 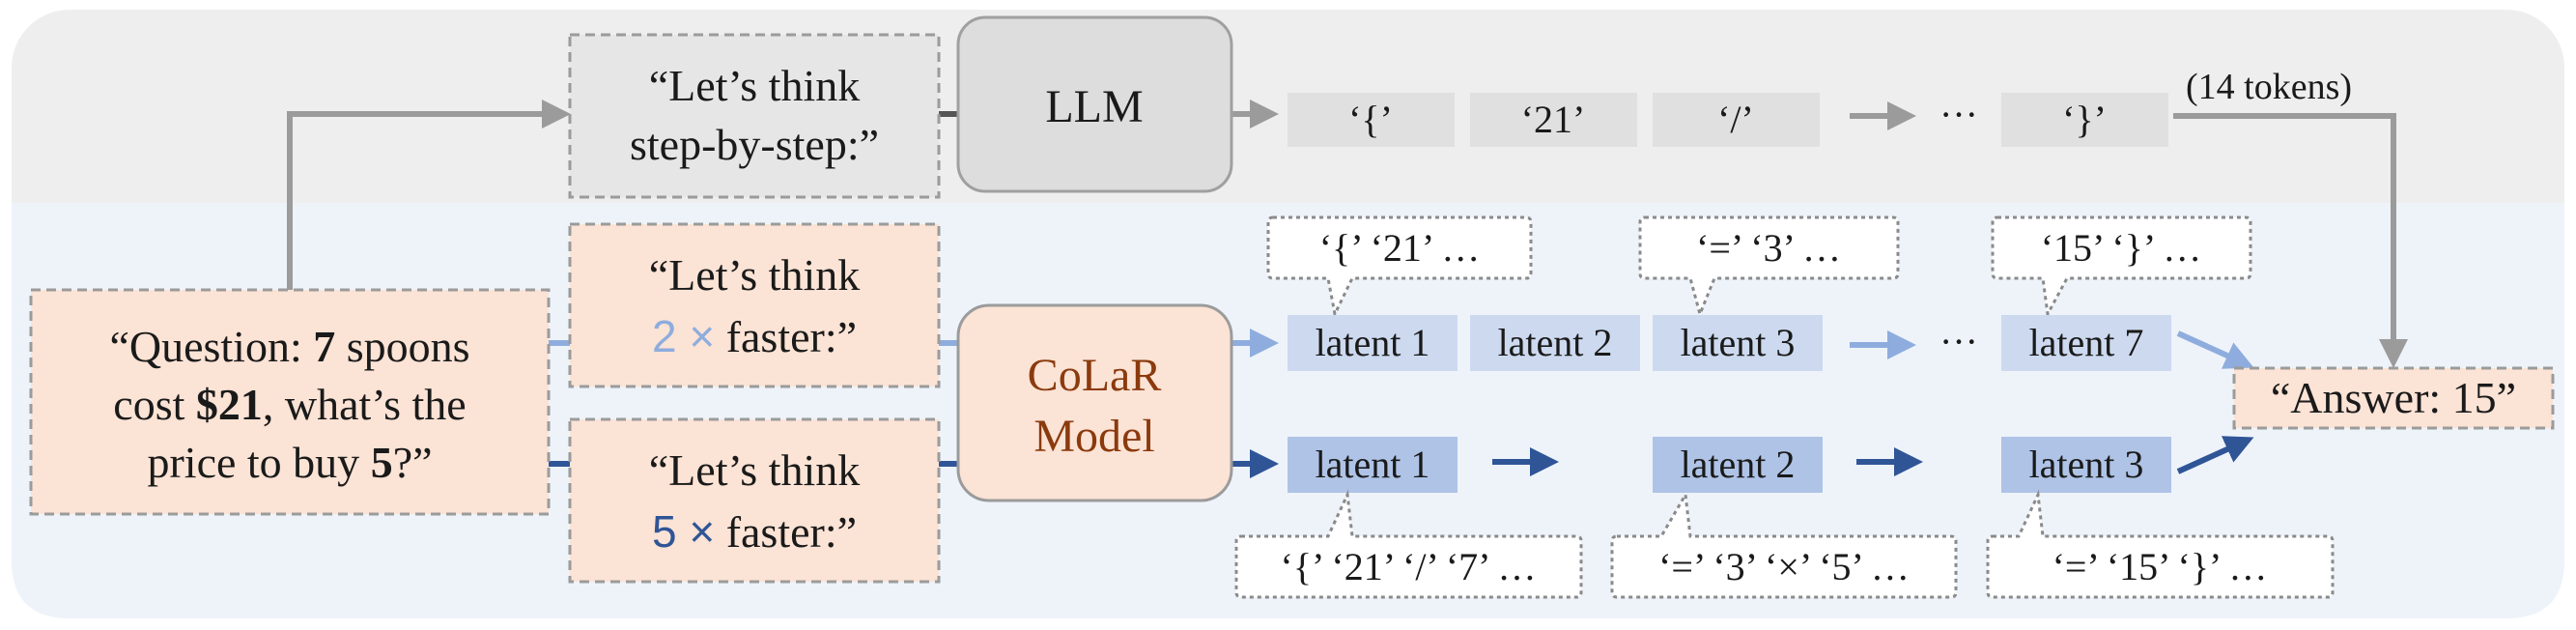 I want to click on svg-text: “Question: 7 spoons, so click(x=289, y=346).